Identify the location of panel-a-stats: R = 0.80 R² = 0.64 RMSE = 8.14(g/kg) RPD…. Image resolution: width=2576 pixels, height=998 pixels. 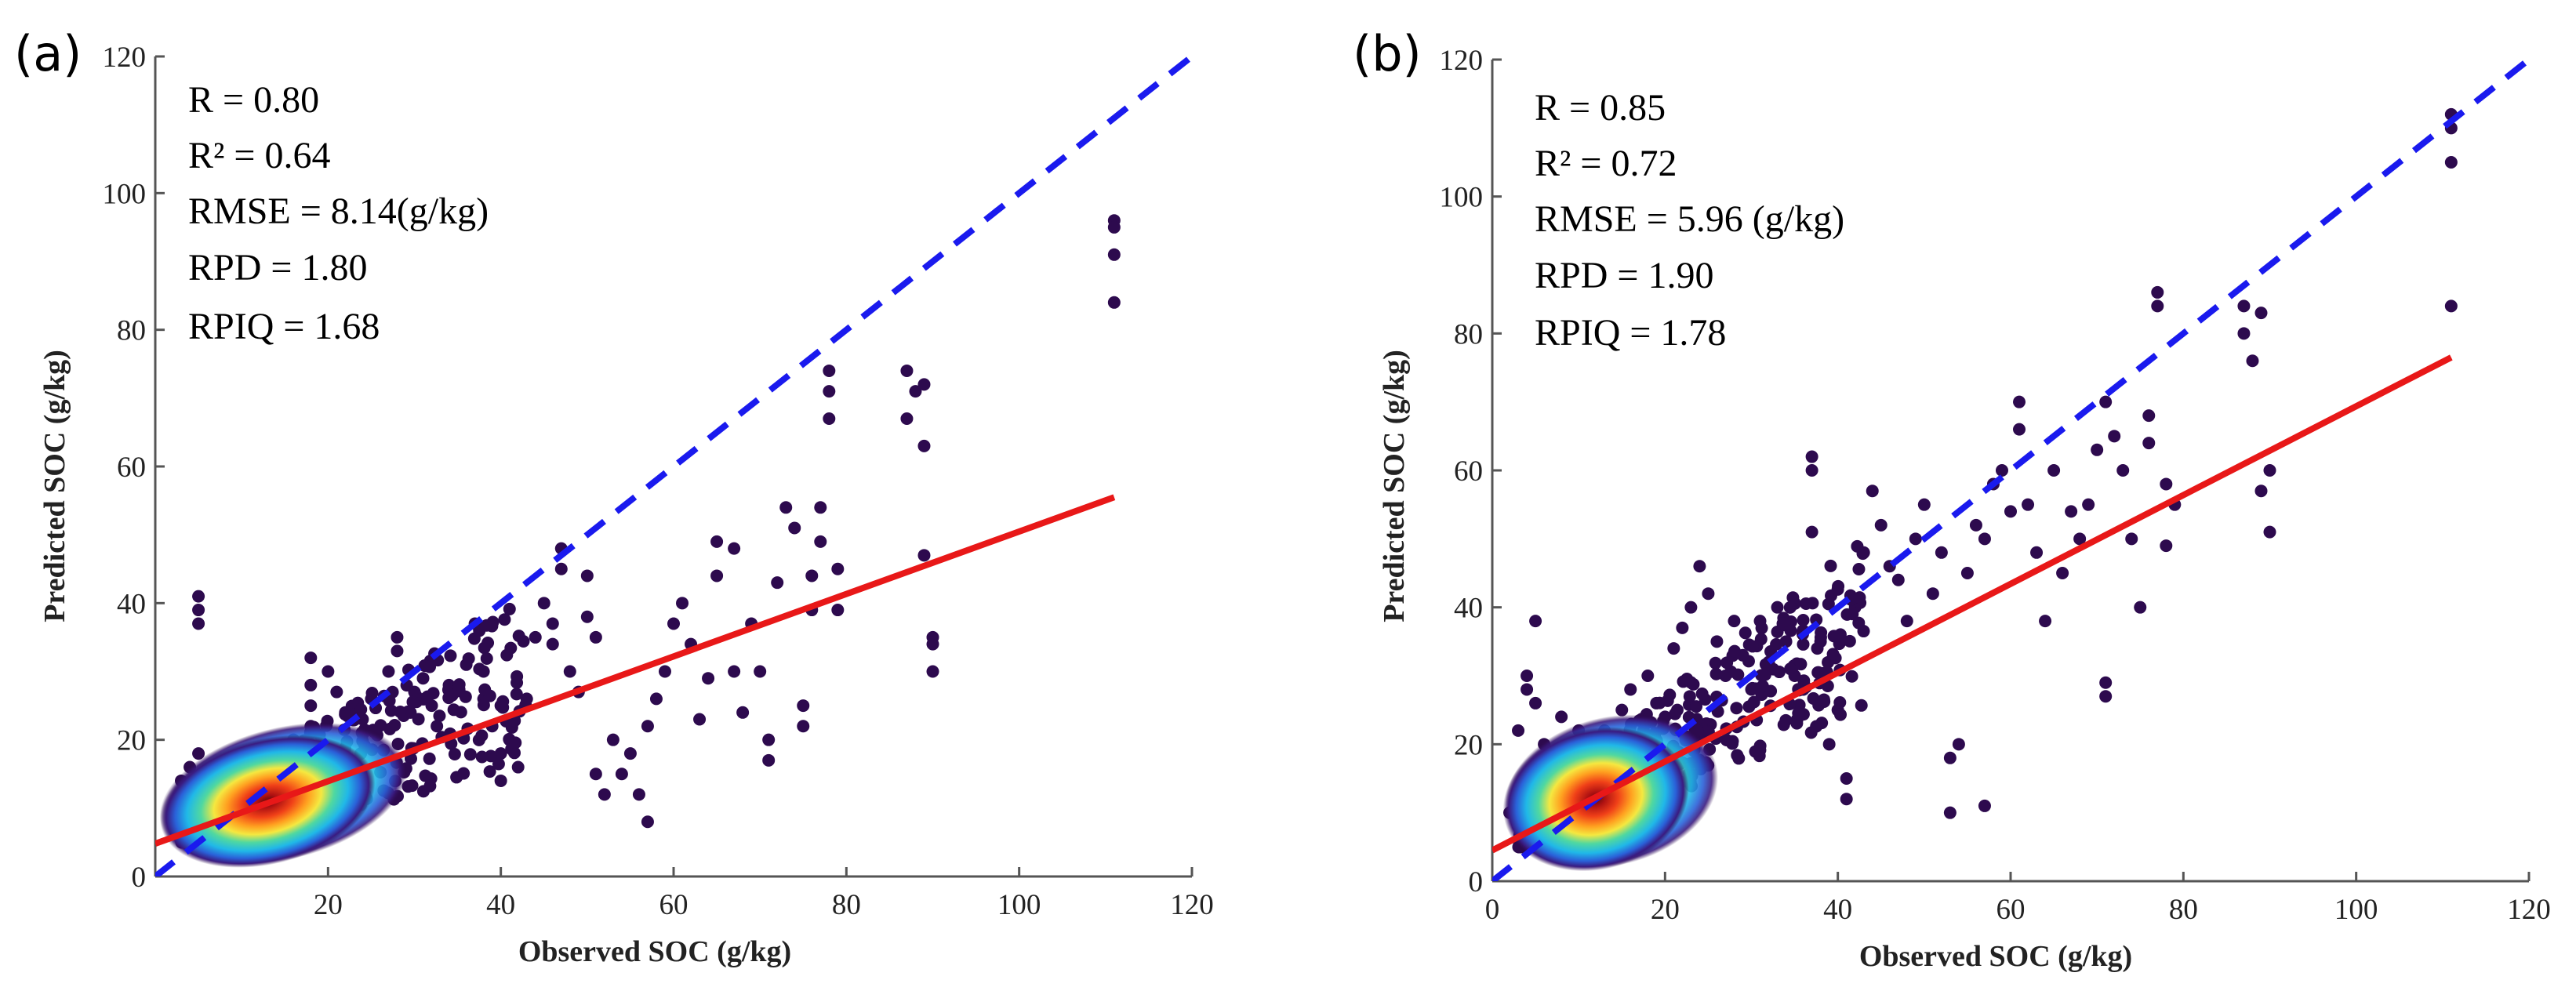
(338, 213).